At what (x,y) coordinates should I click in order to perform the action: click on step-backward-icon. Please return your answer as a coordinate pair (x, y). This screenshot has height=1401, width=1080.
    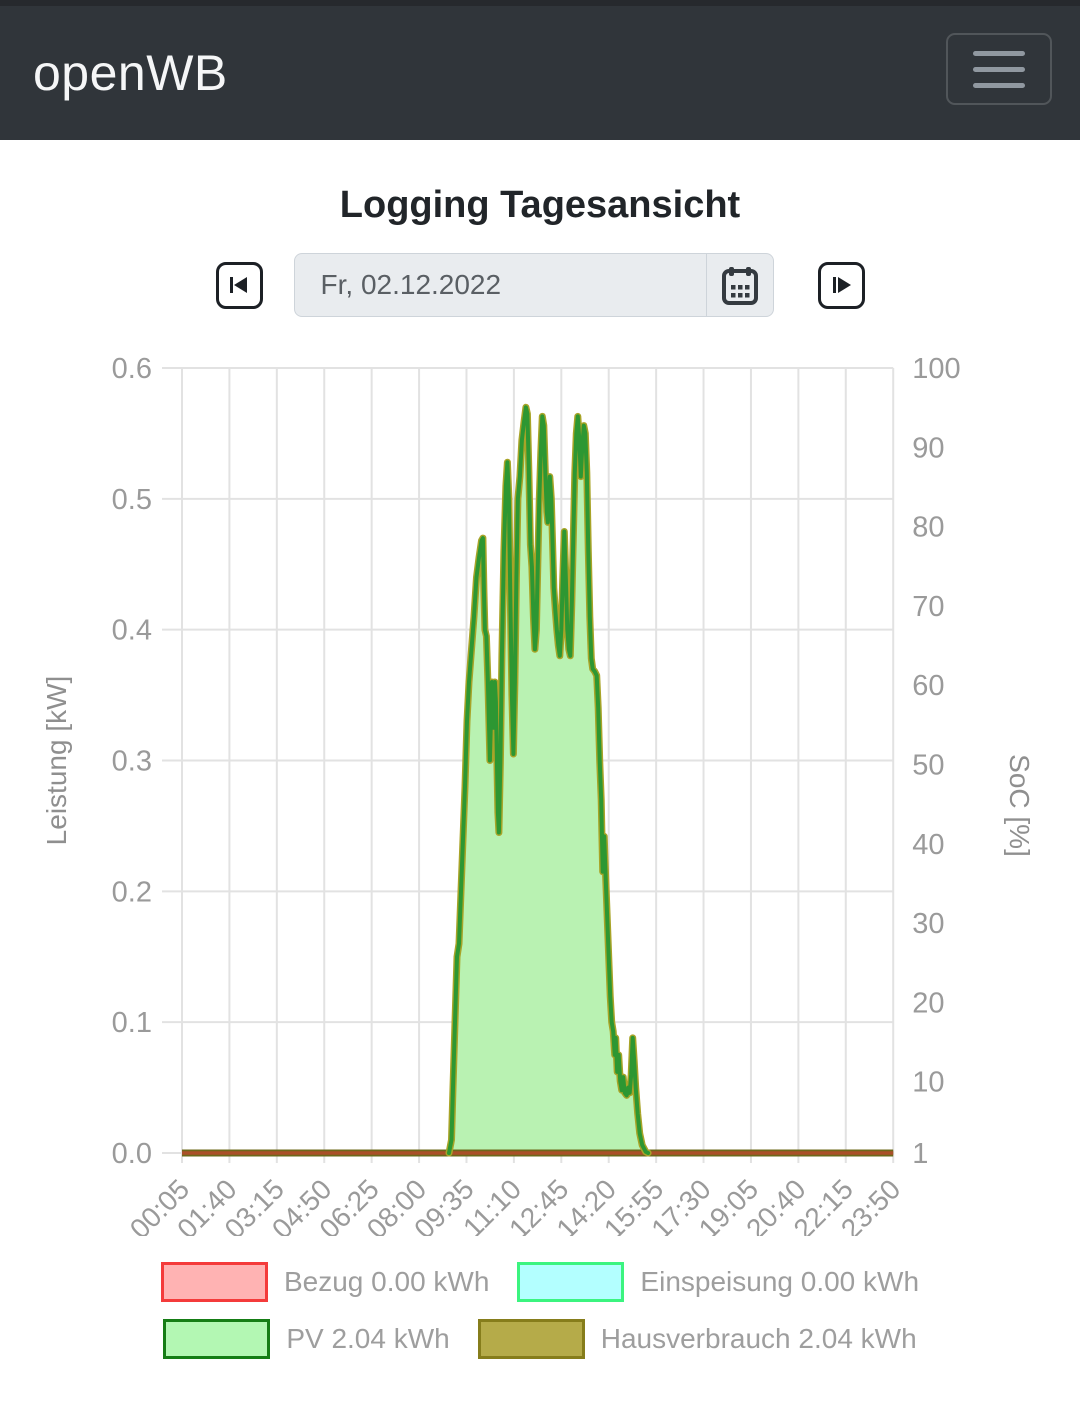
    Looking at the image, I should click on (238, 285).